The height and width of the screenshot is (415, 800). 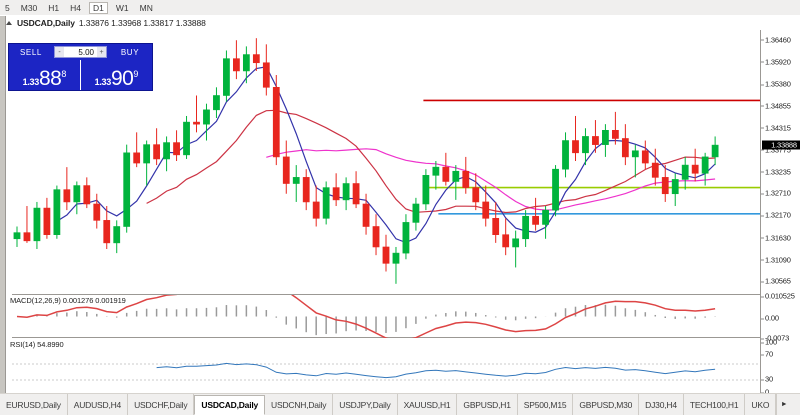 What do you see at coordinates (31, 52) in the screenshot?
I see `sell-button: SELL` at bounding box center [31, 52].